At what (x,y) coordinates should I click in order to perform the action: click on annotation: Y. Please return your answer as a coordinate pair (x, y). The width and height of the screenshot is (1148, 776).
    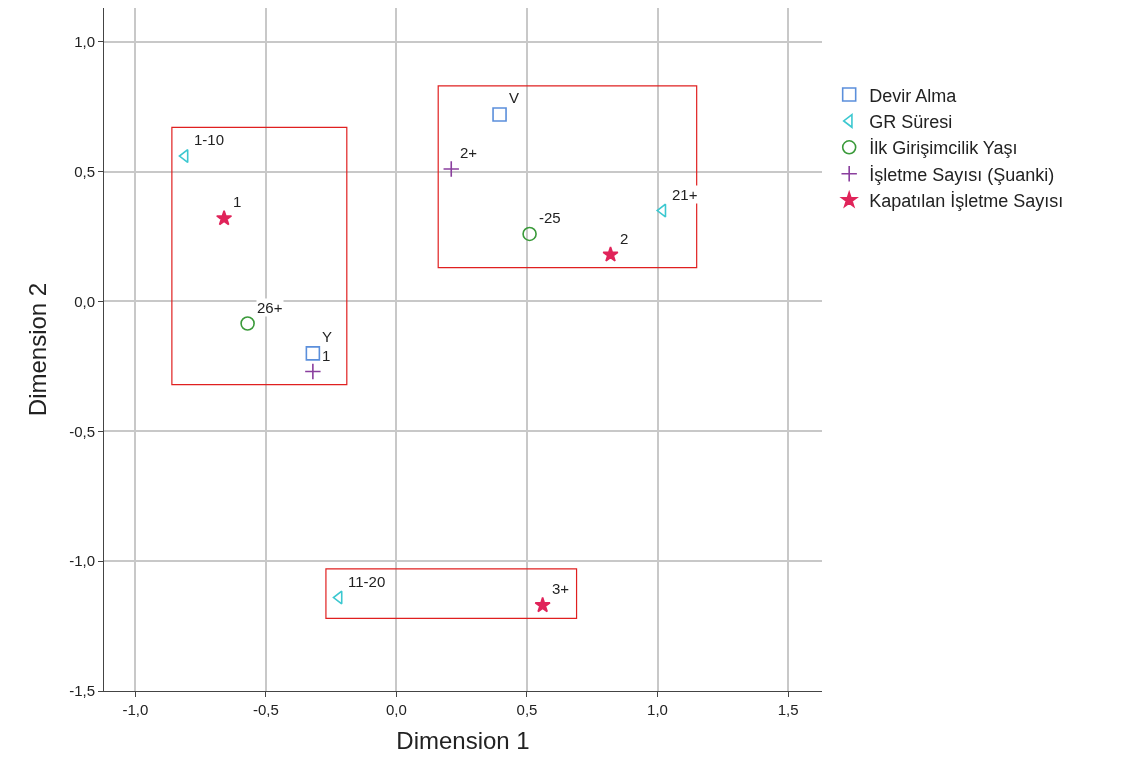
    Looking at the image, I should click on (327, 336).